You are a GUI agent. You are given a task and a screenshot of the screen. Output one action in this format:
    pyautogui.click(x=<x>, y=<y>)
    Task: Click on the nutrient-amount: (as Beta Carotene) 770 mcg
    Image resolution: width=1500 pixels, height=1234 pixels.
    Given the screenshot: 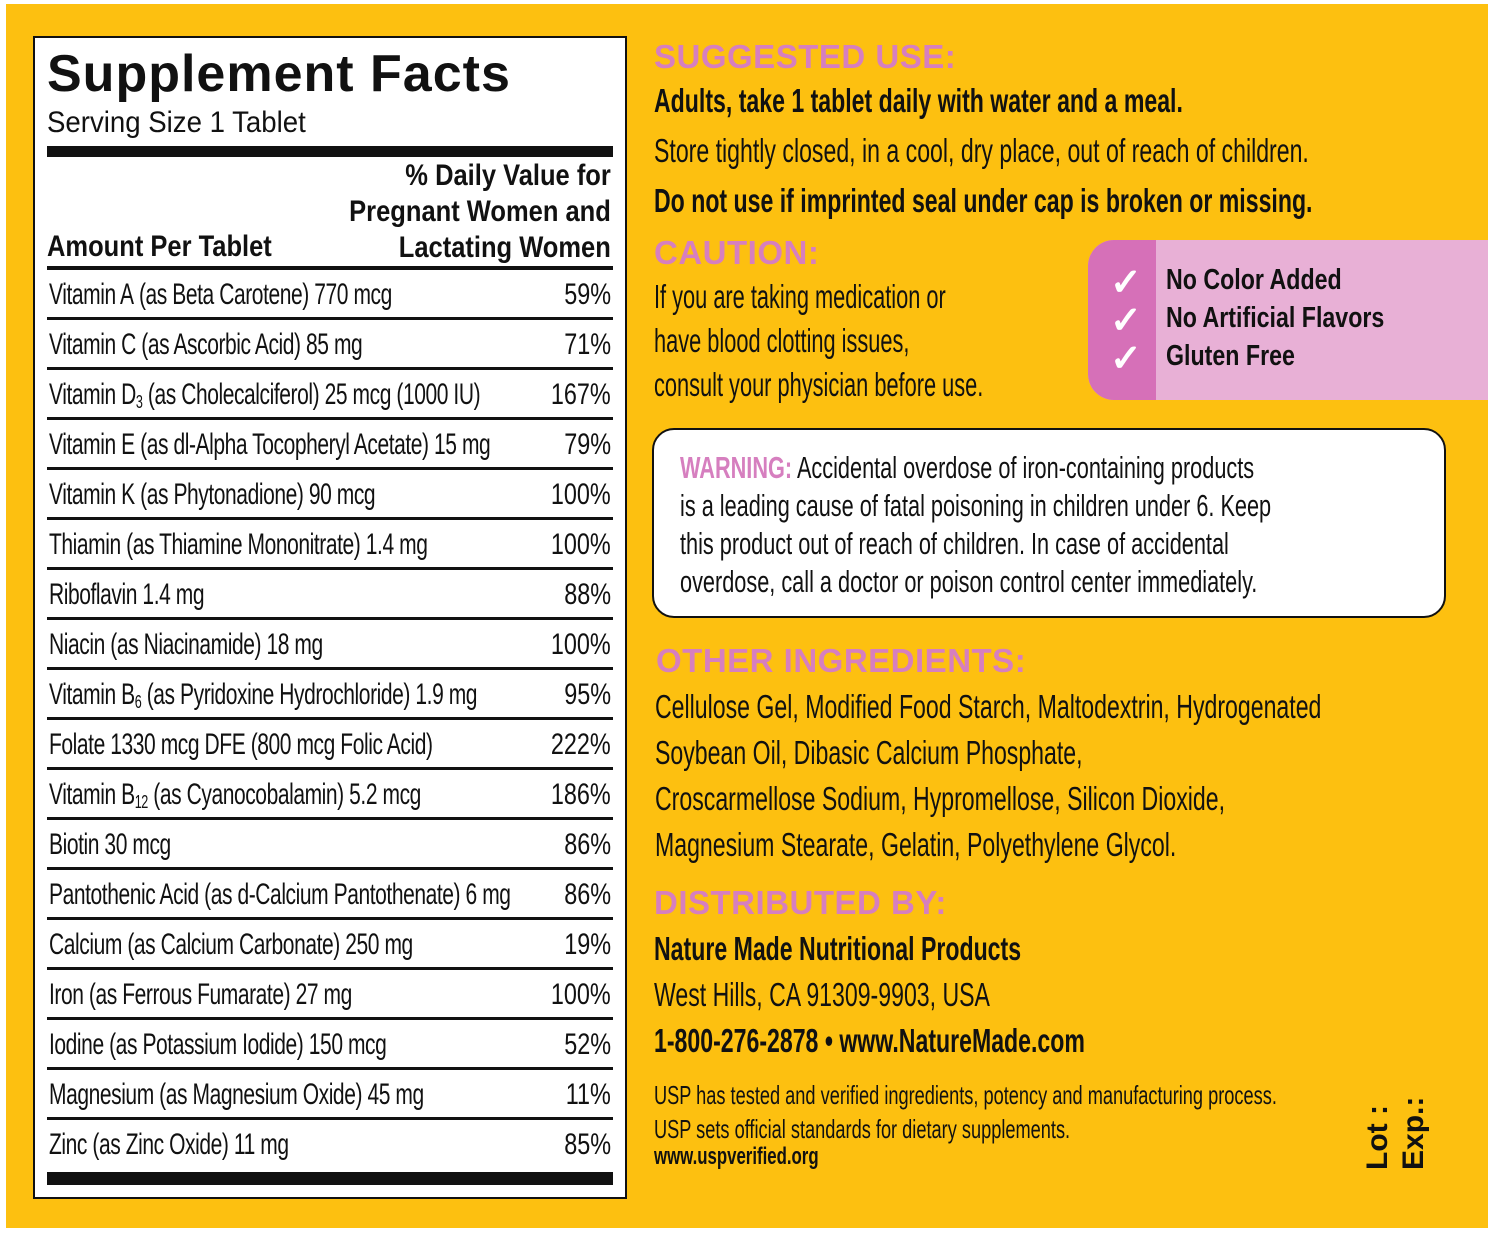 What is the action you would take?
    pyautogui.click(x=262, y=294)
    